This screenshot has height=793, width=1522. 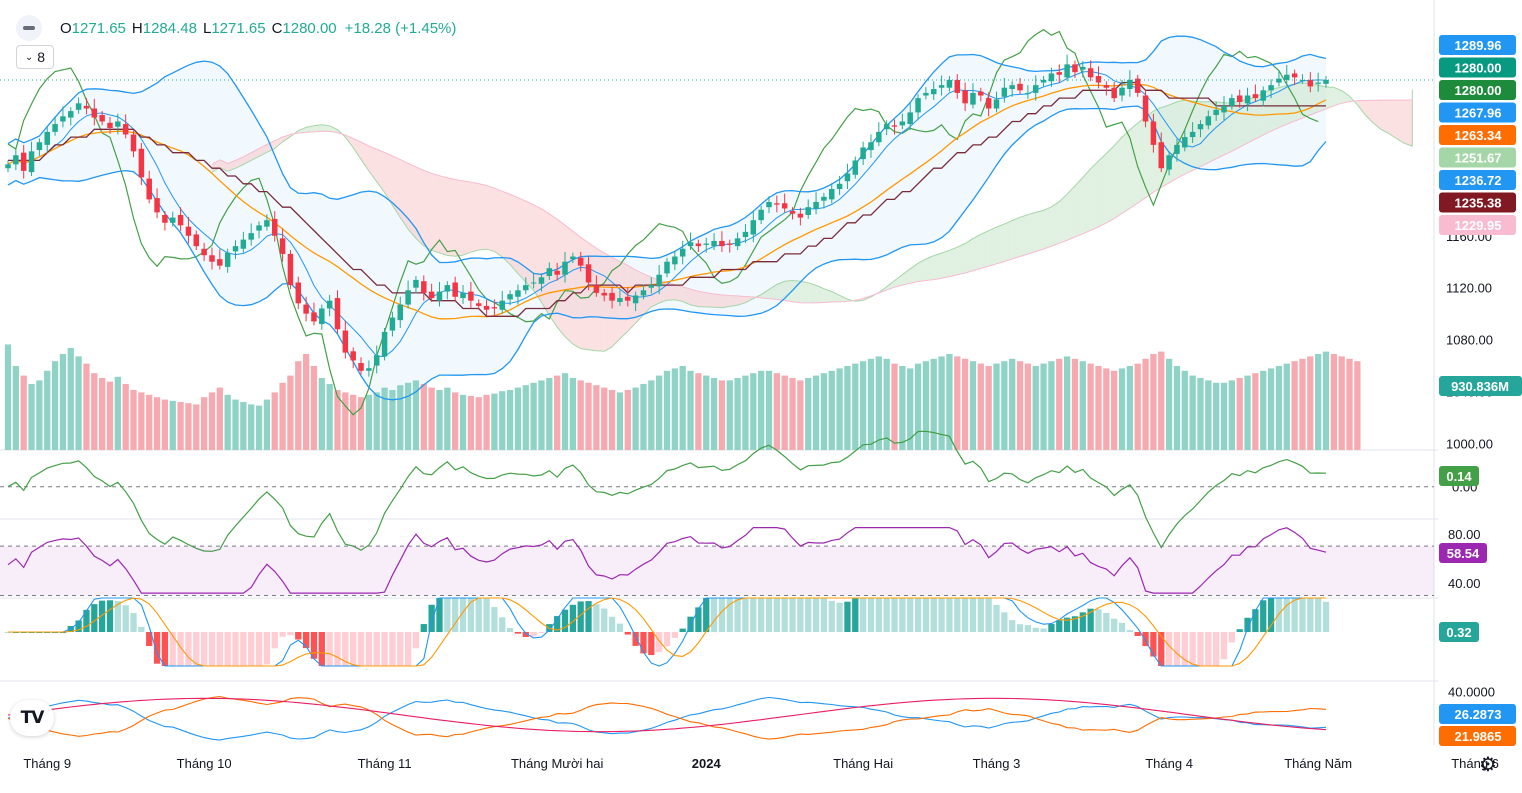 What do you see at coordinates (1478, 203) in the screenshot?
I see `price-label: 1235.38` at bounding box center [1478, 203].